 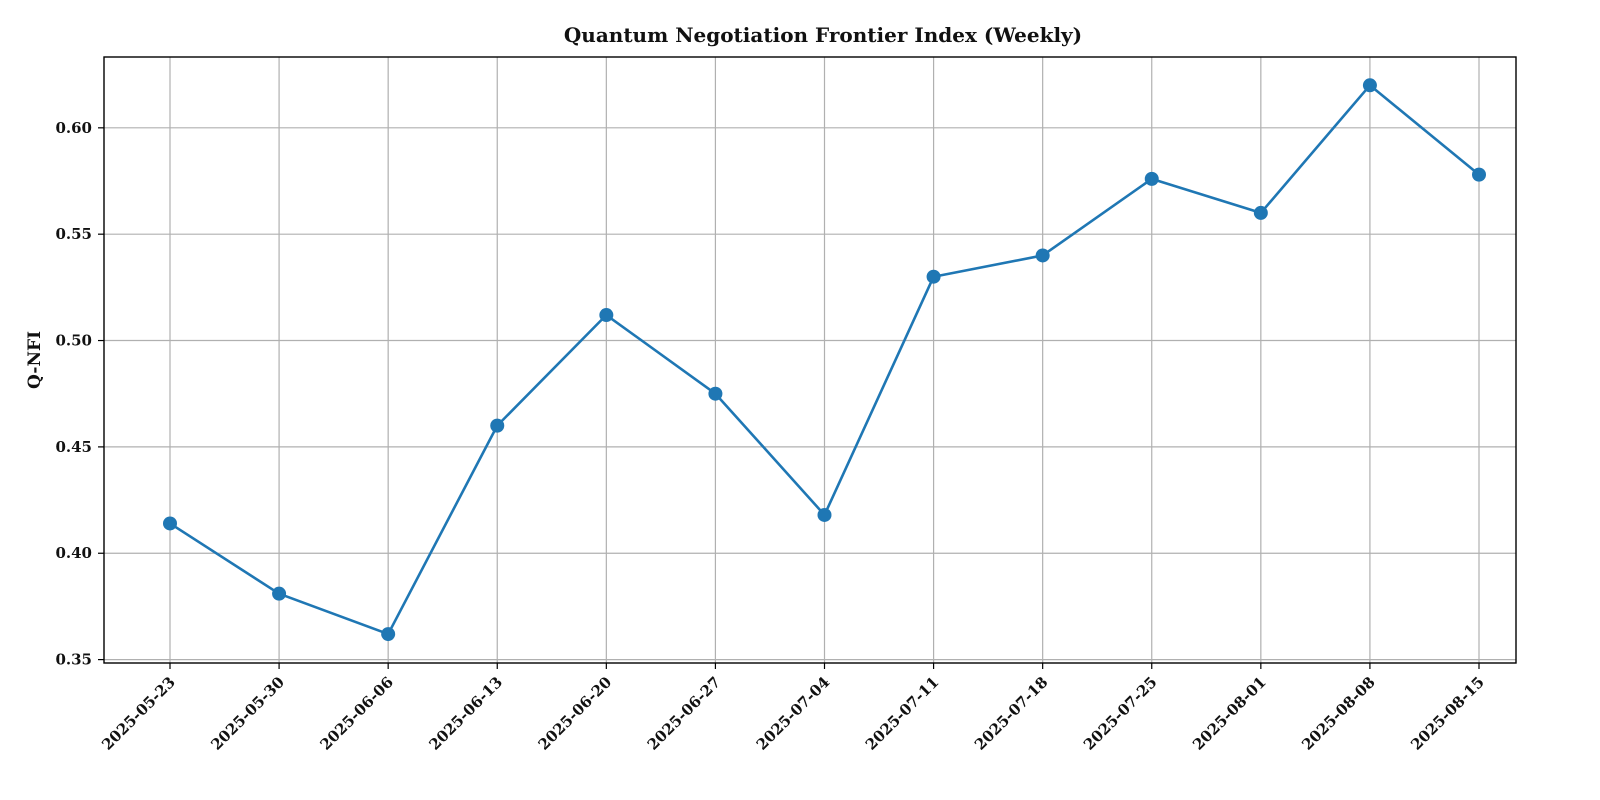 What do you see at coordinates (575, 713) in the screenshot?
I see `x-tick-label: 2025-06-20` at bounding box center [575, 713].